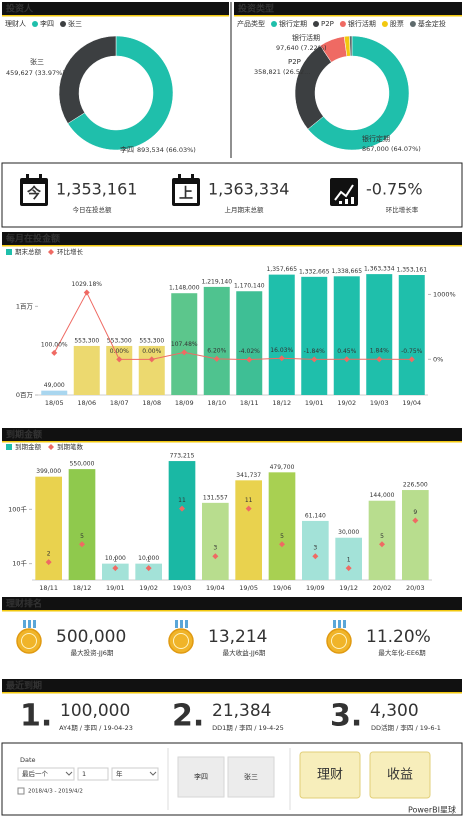 The image size is (464, 817). I want to click on medal, so click(29, 641).